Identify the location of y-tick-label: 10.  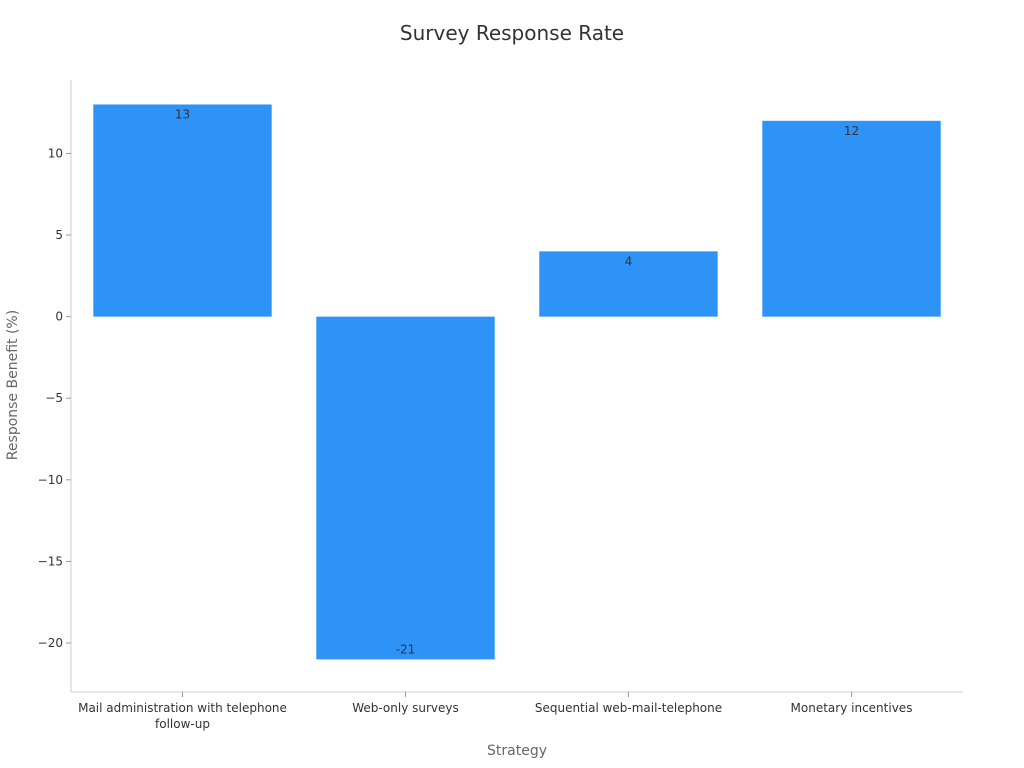
(55, 153).